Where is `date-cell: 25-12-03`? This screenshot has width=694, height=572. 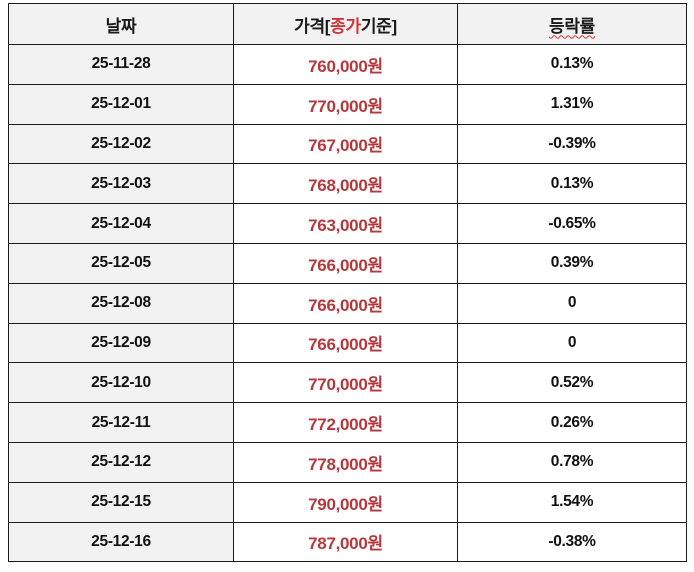
date-cell: 25-12-03 is located at coordinates (121, 184).